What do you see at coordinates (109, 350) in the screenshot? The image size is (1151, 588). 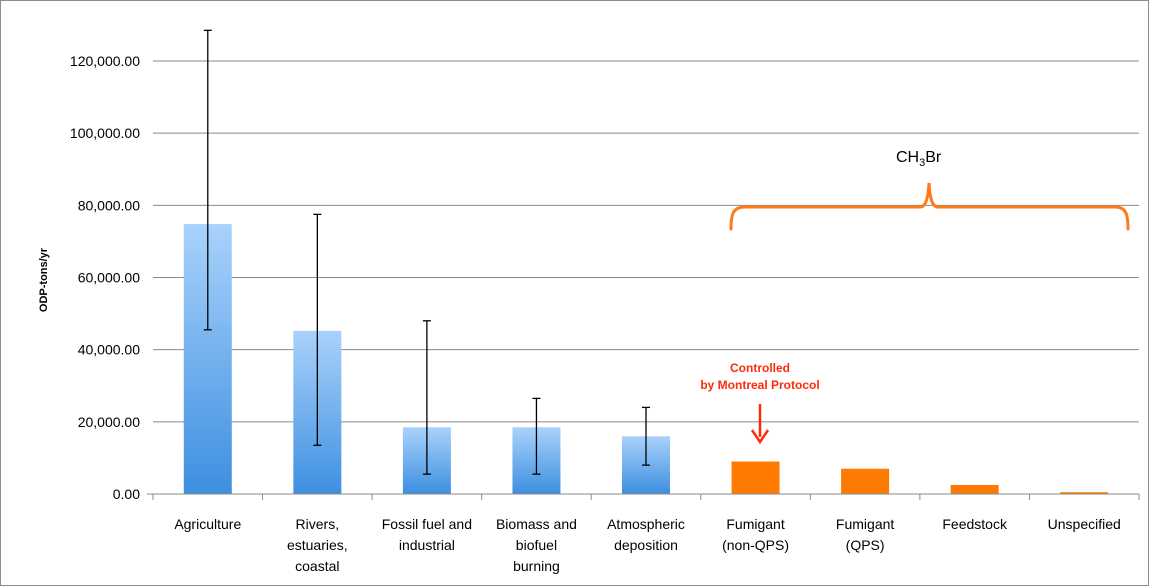 I see `y-tick-label: 40,000.00` at bounding box center [109, 350].